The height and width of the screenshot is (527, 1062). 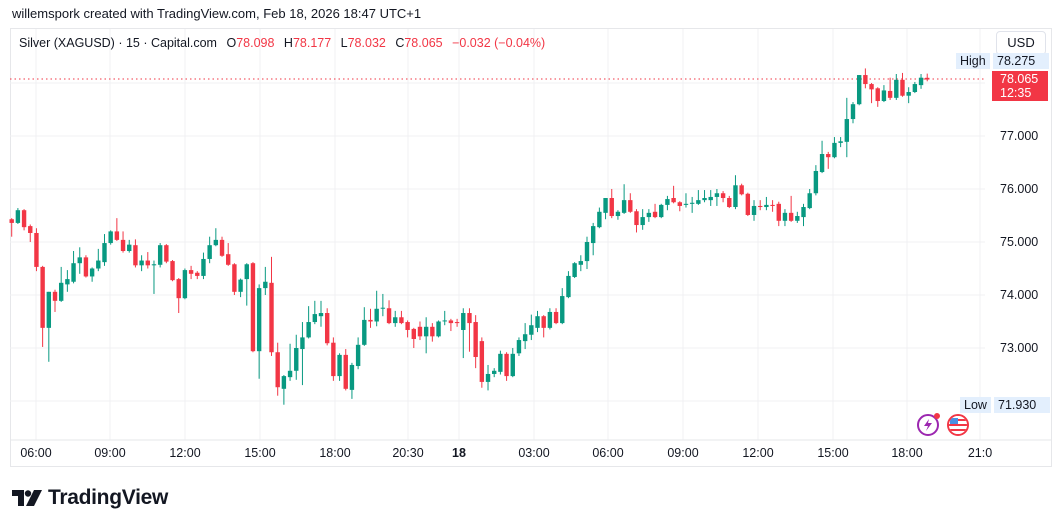 What do you see at coordinates (408, 453) in the screenshot?
I see `time-tick-label: 20:30` at bounding box center [408, 453].